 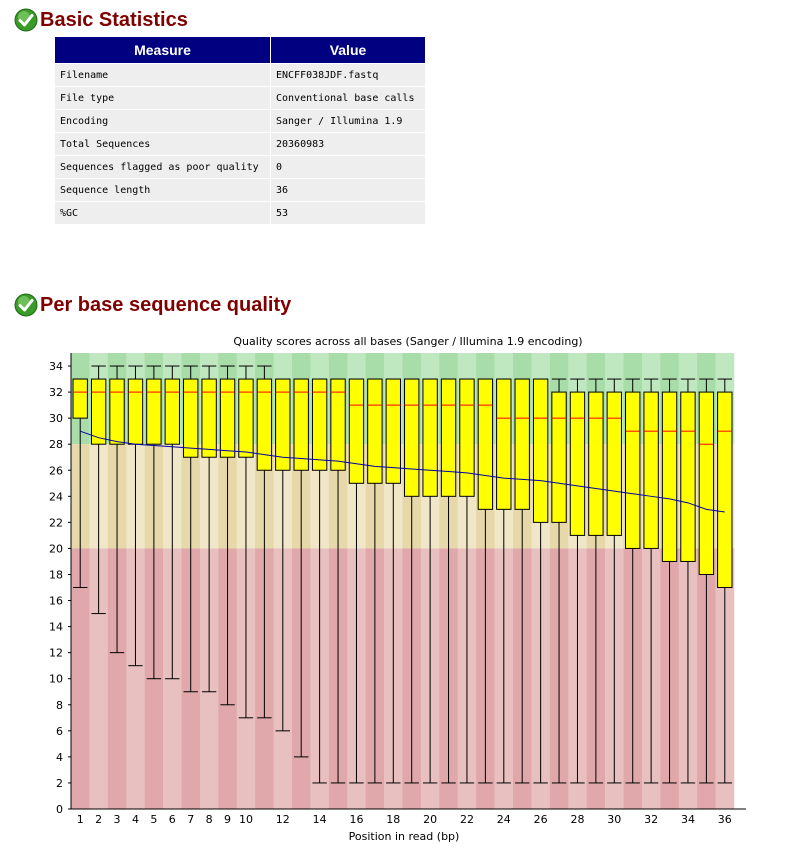 I want to click on x-tick-label: 12, so click(x=283, y=819).